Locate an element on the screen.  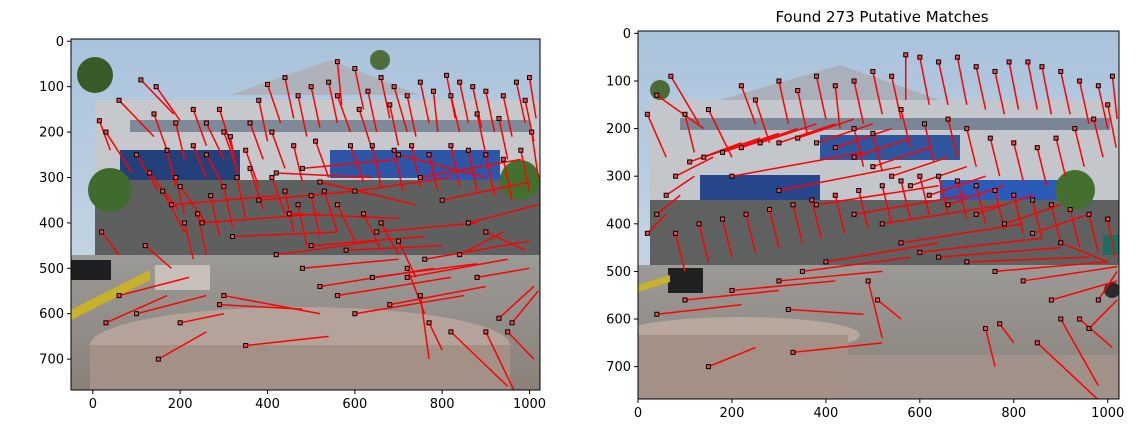
y-tick-label: 500 is located at coordinates (51, 269).